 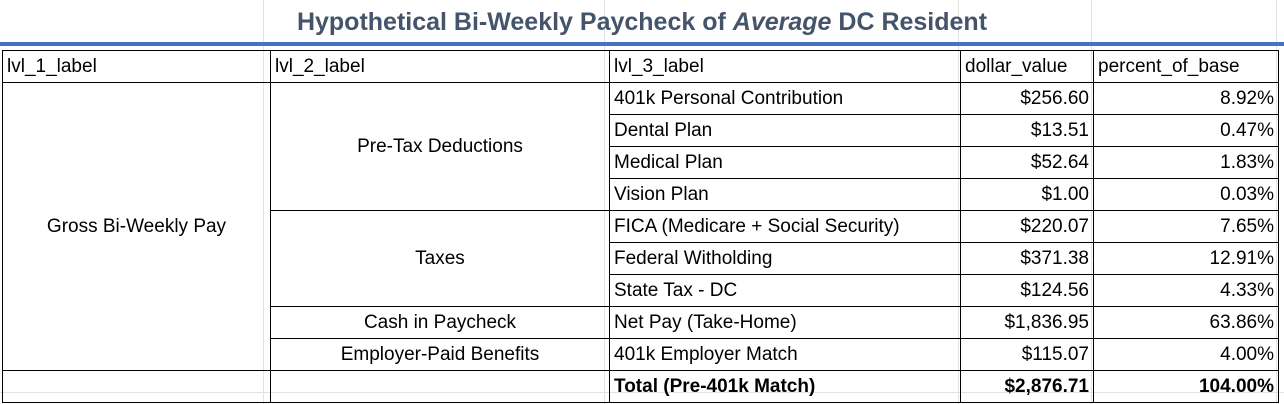 What do you see at coordinates (785, 258) in the screenshot?
I see `label-cell: Federal Witholding` at bounding box center [785, 258].